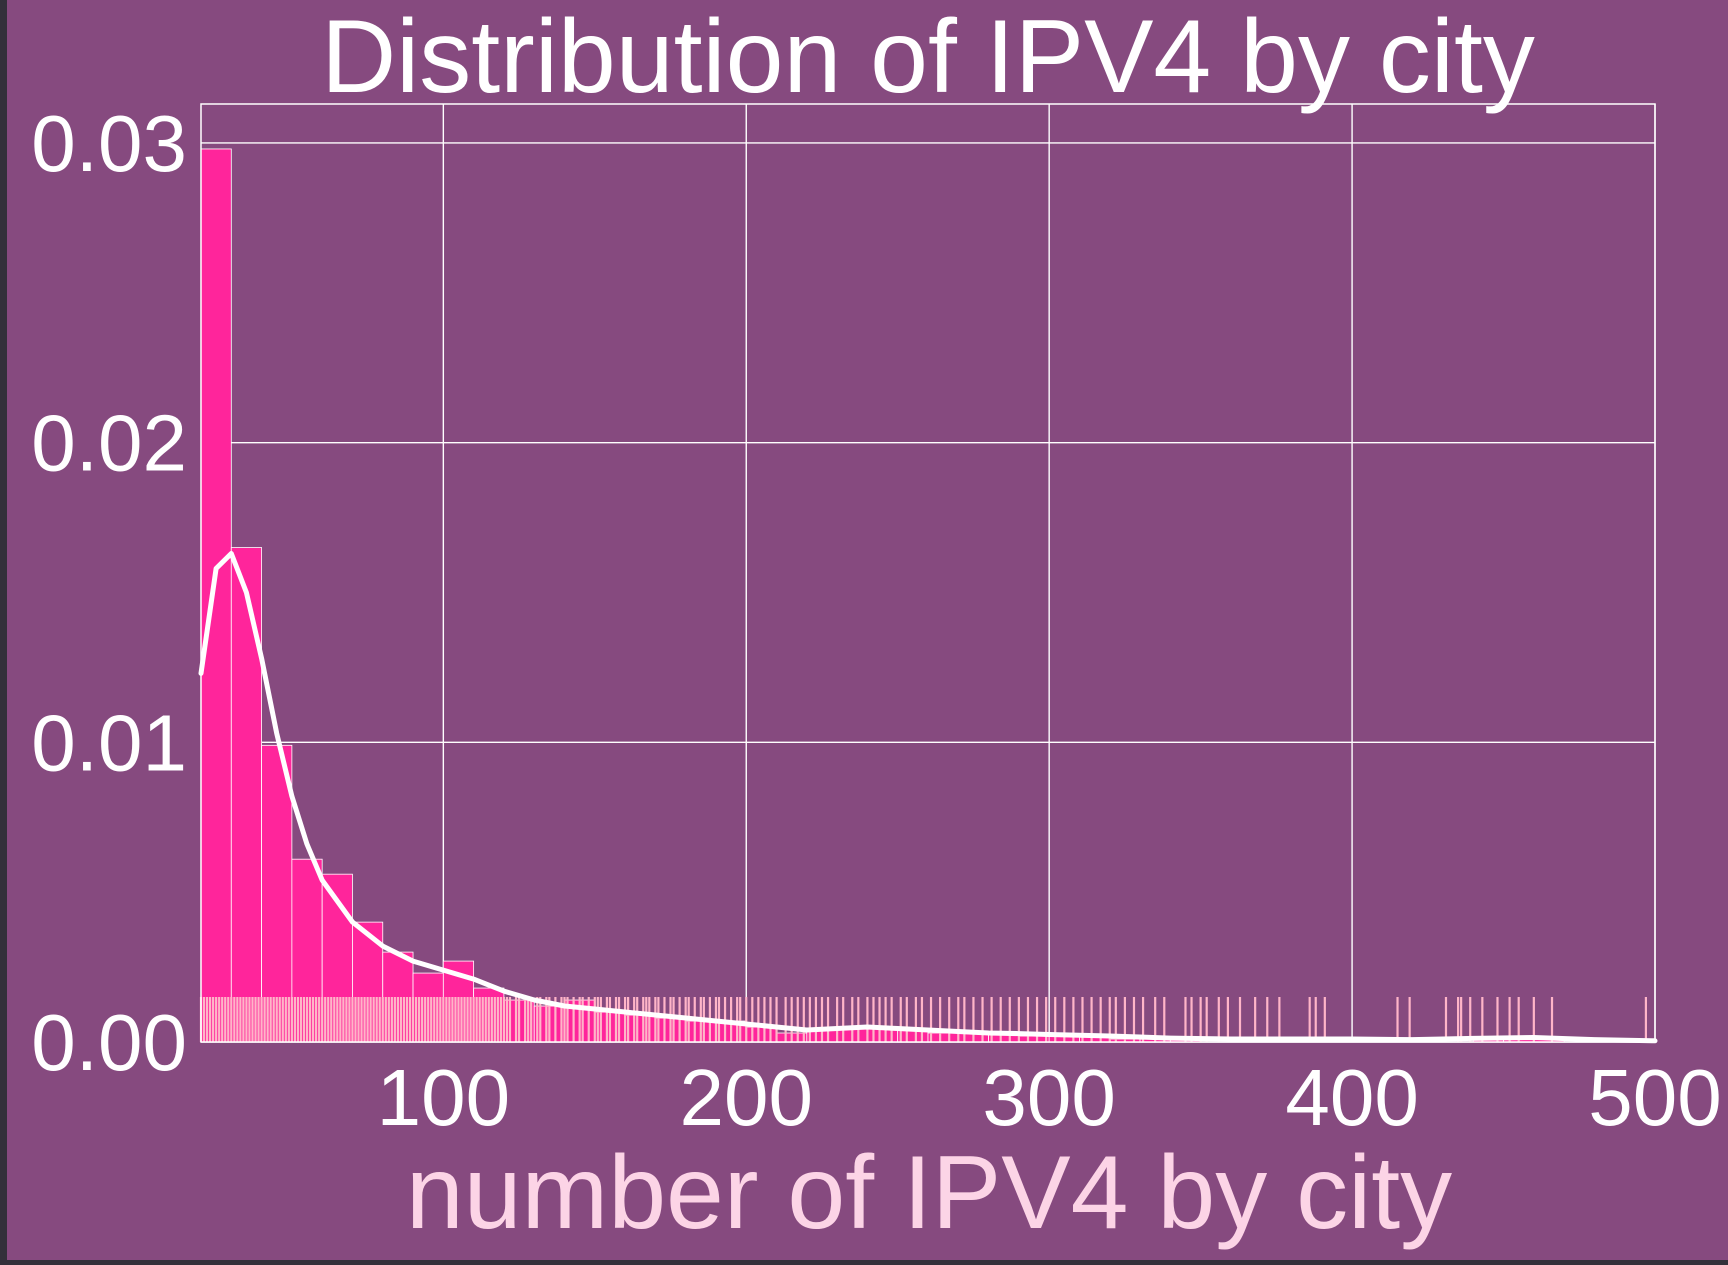 The width and height of the screenshot is (1728, 1265). I want to click on x-tick-label: 300, so click(1048, 1097).